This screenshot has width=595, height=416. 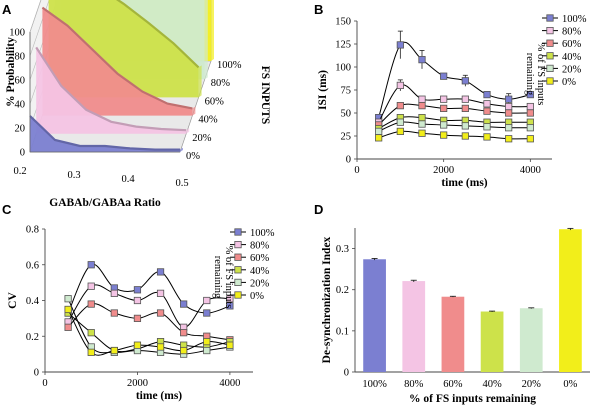 I want to click on x-tick-label: 0.5, so click(x=181, y=183).